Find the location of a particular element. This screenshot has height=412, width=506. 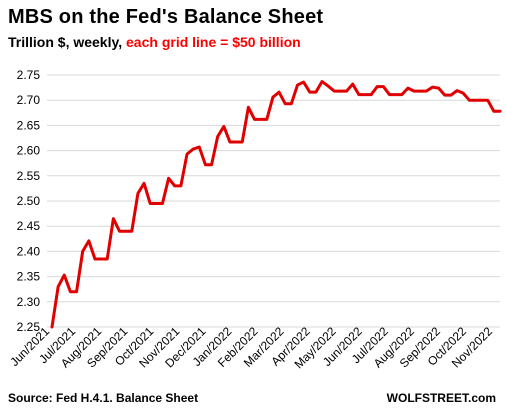

y-tick-label: 2.40 is located at coordinates (29, 251).